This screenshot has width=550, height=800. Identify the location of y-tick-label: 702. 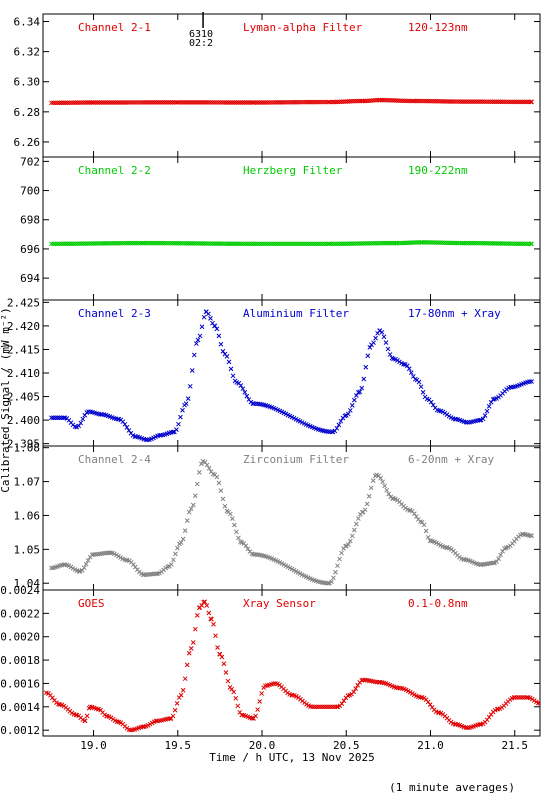
(30, 161).